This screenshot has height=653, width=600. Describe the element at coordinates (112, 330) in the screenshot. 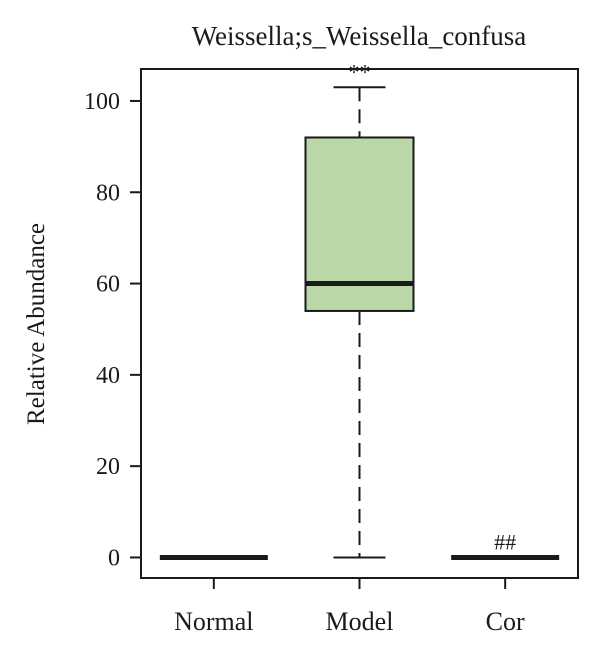

I see `y-axis: 0 20 40 60 80 100` at that location.